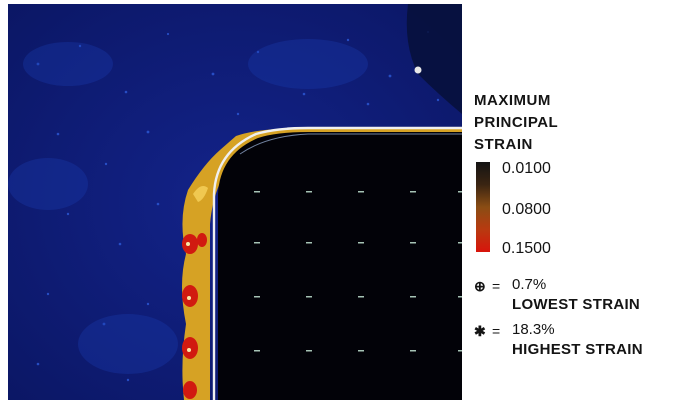 The image size is (683, 400). I want to click on highest-strain-symbol-icon: ✱, so click(480, 331).